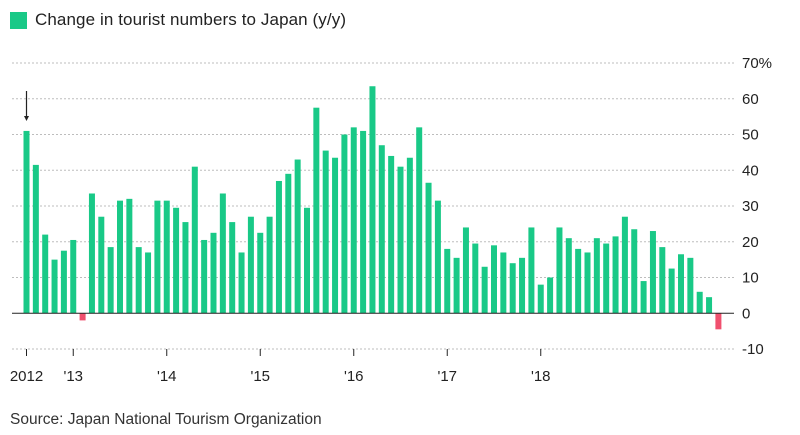  What do you see at coordinates (753, 349) in the screenshot?
I see `y-tick-label: -10` at bounding box center [753, 349].